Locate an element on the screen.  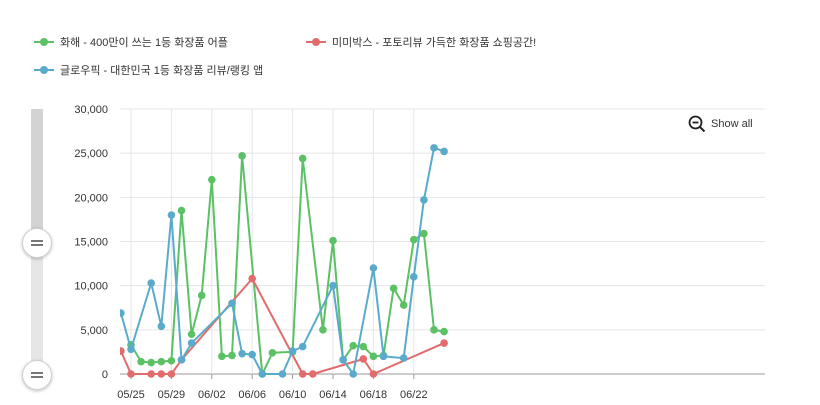
zoom-slider-top-handle is located at coordinates (37, 243).